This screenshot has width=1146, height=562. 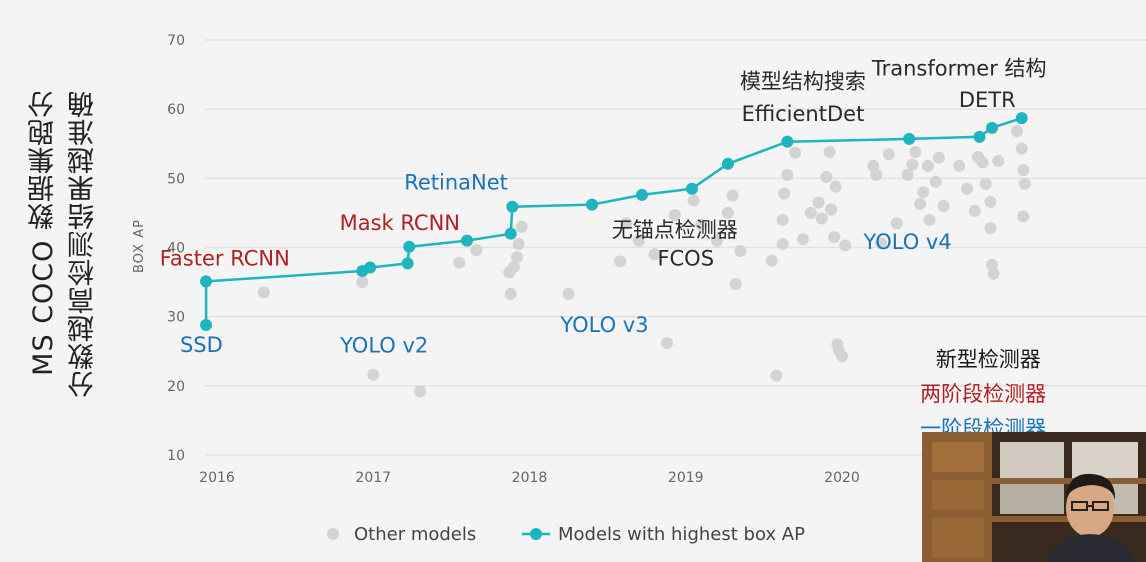 What do you see at coordinates (217, 478) in the screenshot?
I see `x-tick-label: 2016` at bounding box center [217, 478].